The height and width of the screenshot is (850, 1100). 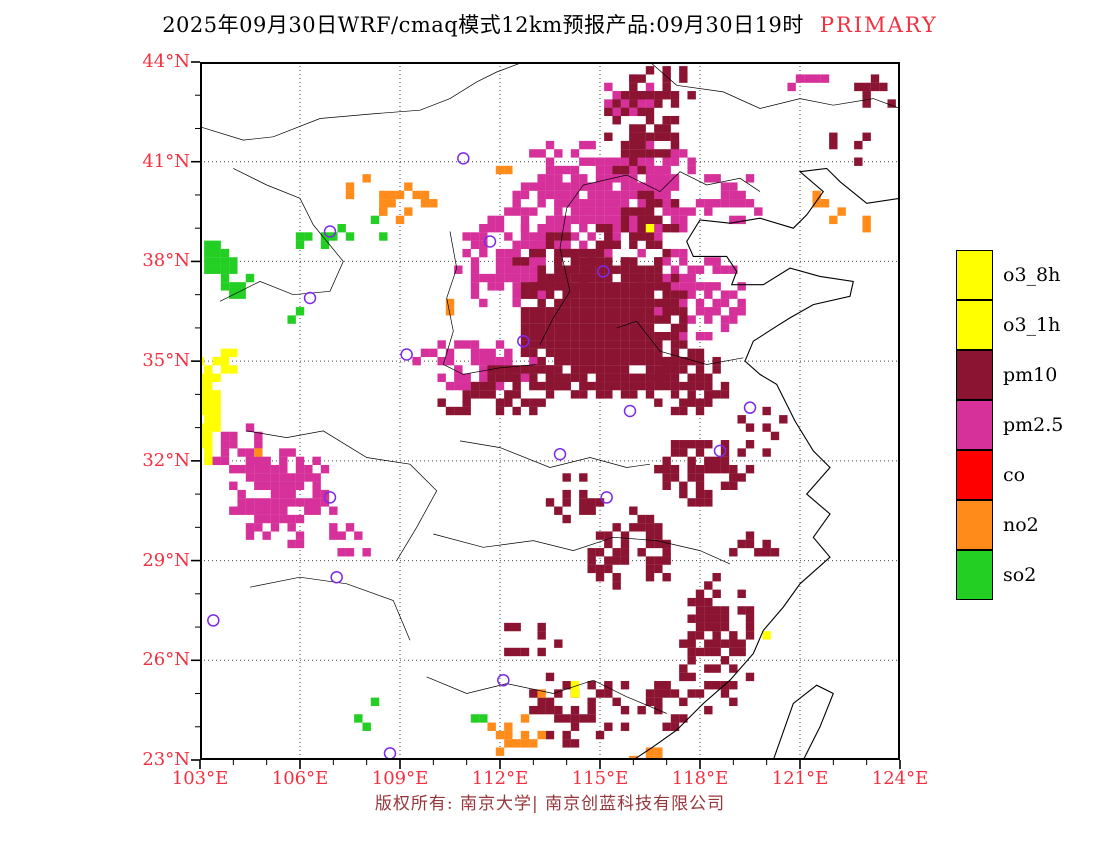 What do you see at coordinates (166, 460) in the screenshot?
I see `lat-tick-label: 32°N` at bounding box center [166, 460].